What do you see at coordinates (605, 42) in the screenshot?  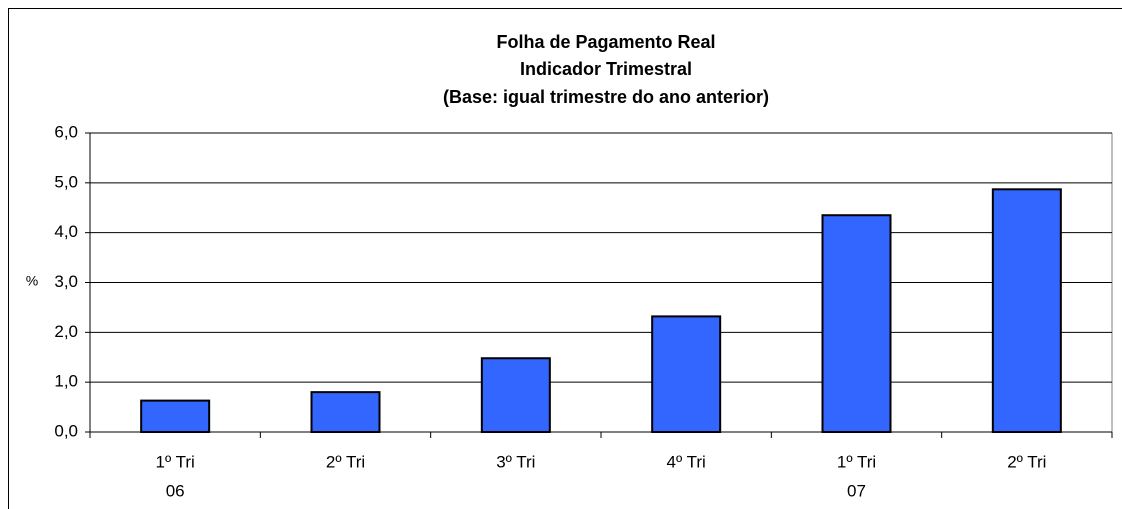 I see `chart-title: Folha de Pagamento Real` at bounding box center [605, 42].